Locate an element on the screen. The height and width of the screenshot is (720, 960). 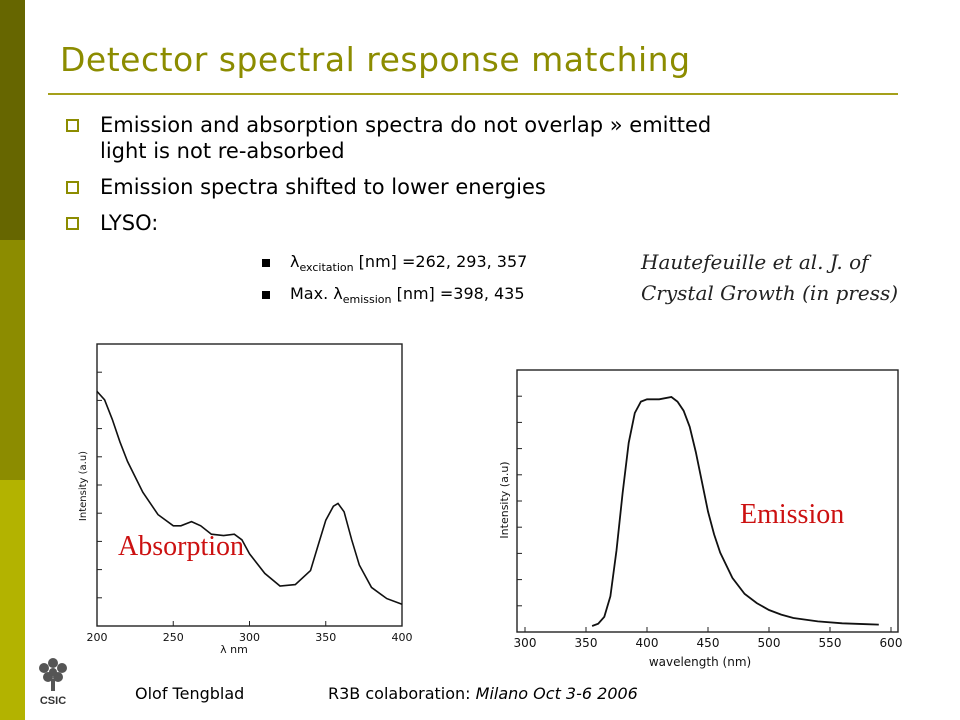
emission-label: Emission is located at coordinates (792, 514).